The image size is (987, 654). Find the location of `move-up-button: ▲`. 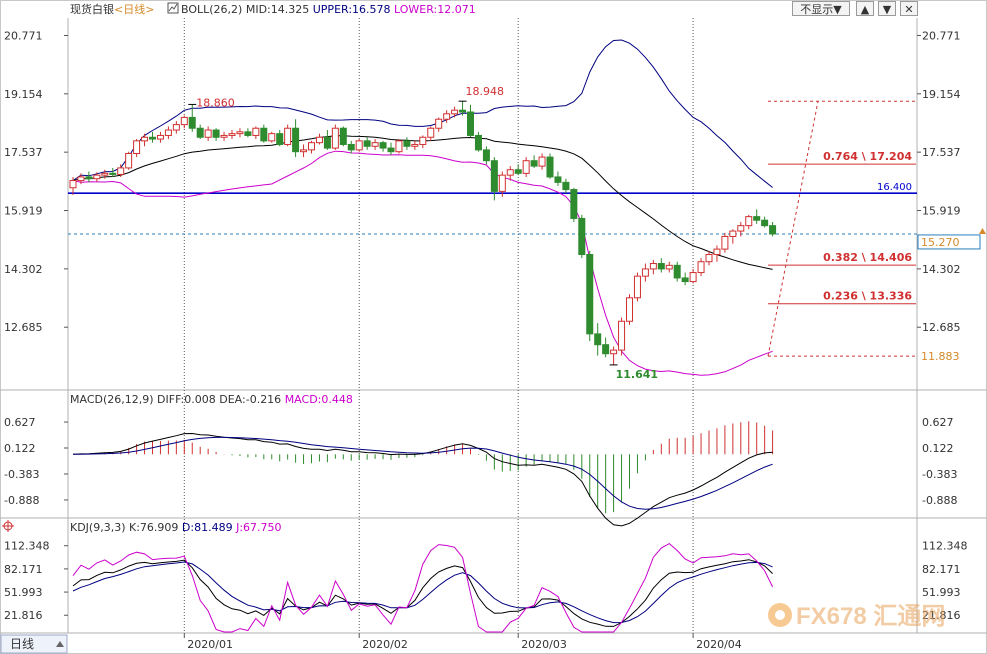

move-up-button: ▲ is located at coordinates (865, 8).